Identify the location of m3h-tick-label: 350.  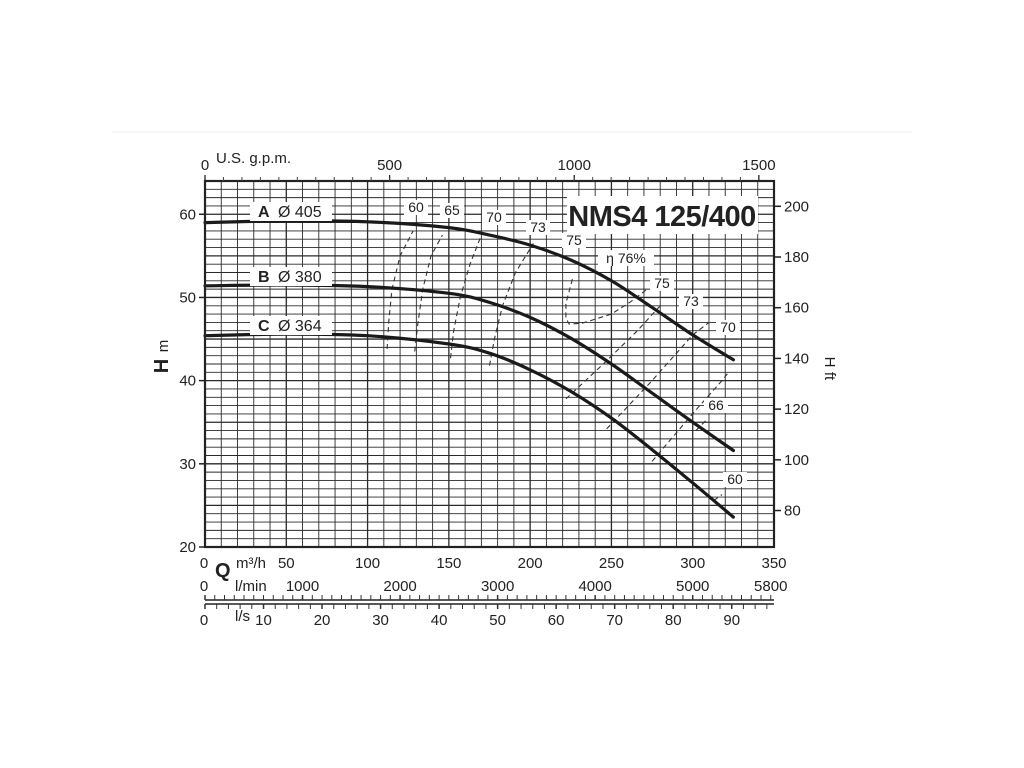
(773, 563).